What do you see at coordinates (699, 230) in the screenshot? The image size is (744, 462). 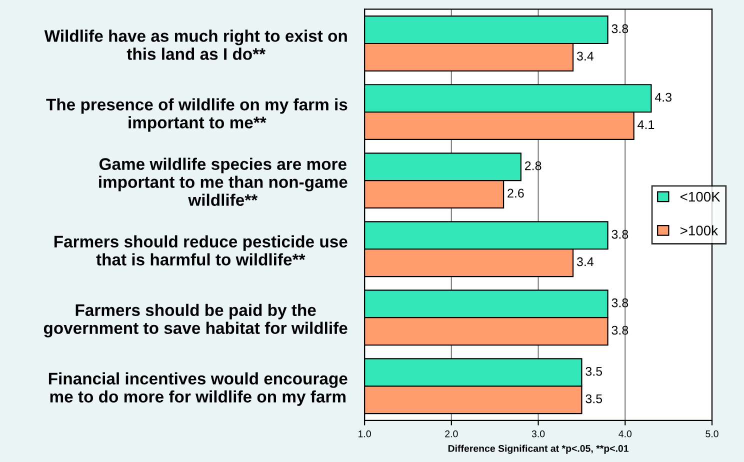 I see `legend-label: >100k` at bounding box center [699, 230].